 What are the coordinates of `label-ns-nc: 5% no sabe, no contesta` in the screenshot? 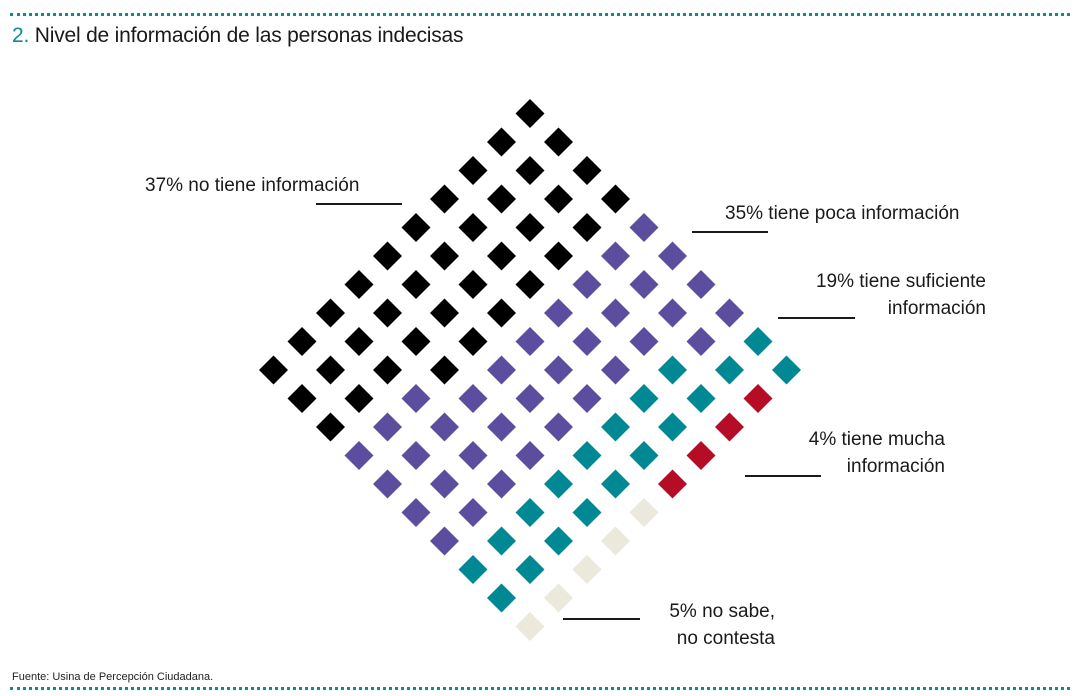 It's located at (722, 625).